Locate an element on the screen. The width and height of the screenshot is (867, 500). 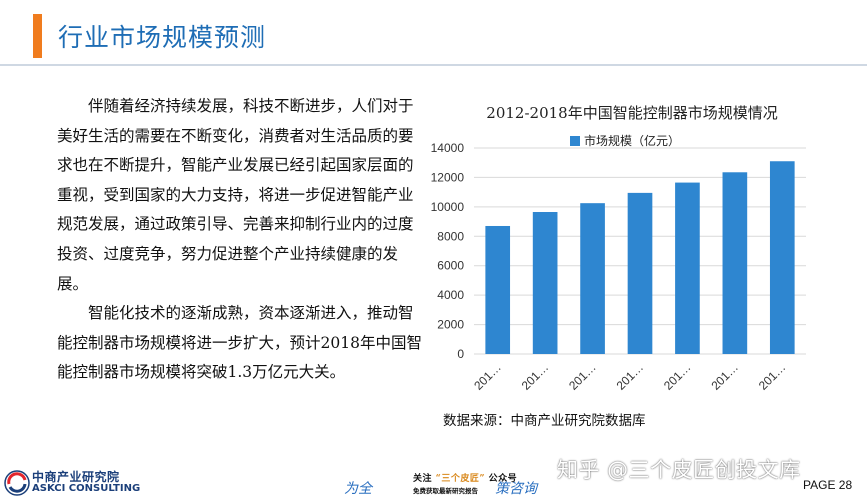
legend-label: 市场规模（亿元） is located at coordinates (632, 140).